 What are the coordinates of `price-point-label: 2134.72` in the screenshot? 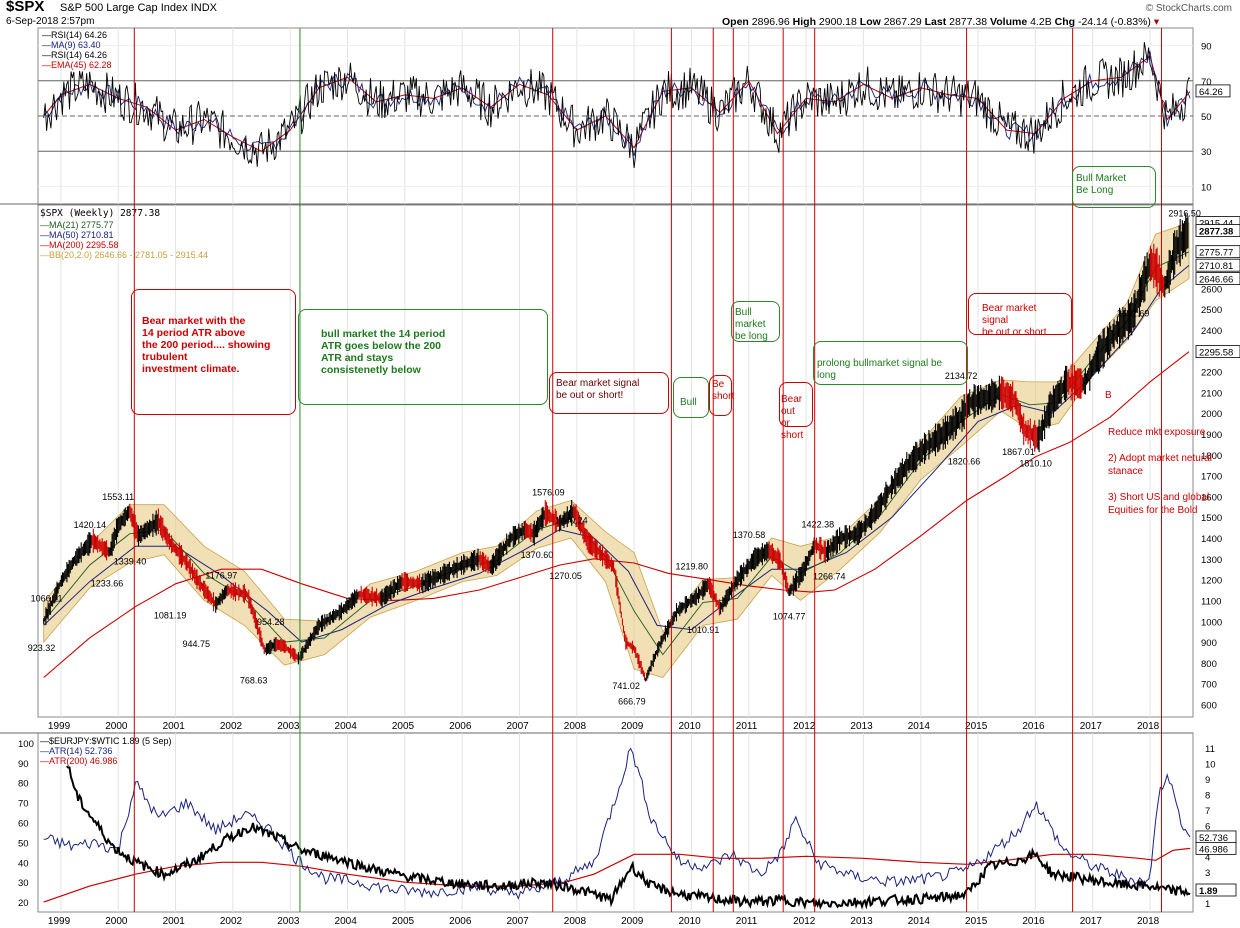 It's located at (961, 376).